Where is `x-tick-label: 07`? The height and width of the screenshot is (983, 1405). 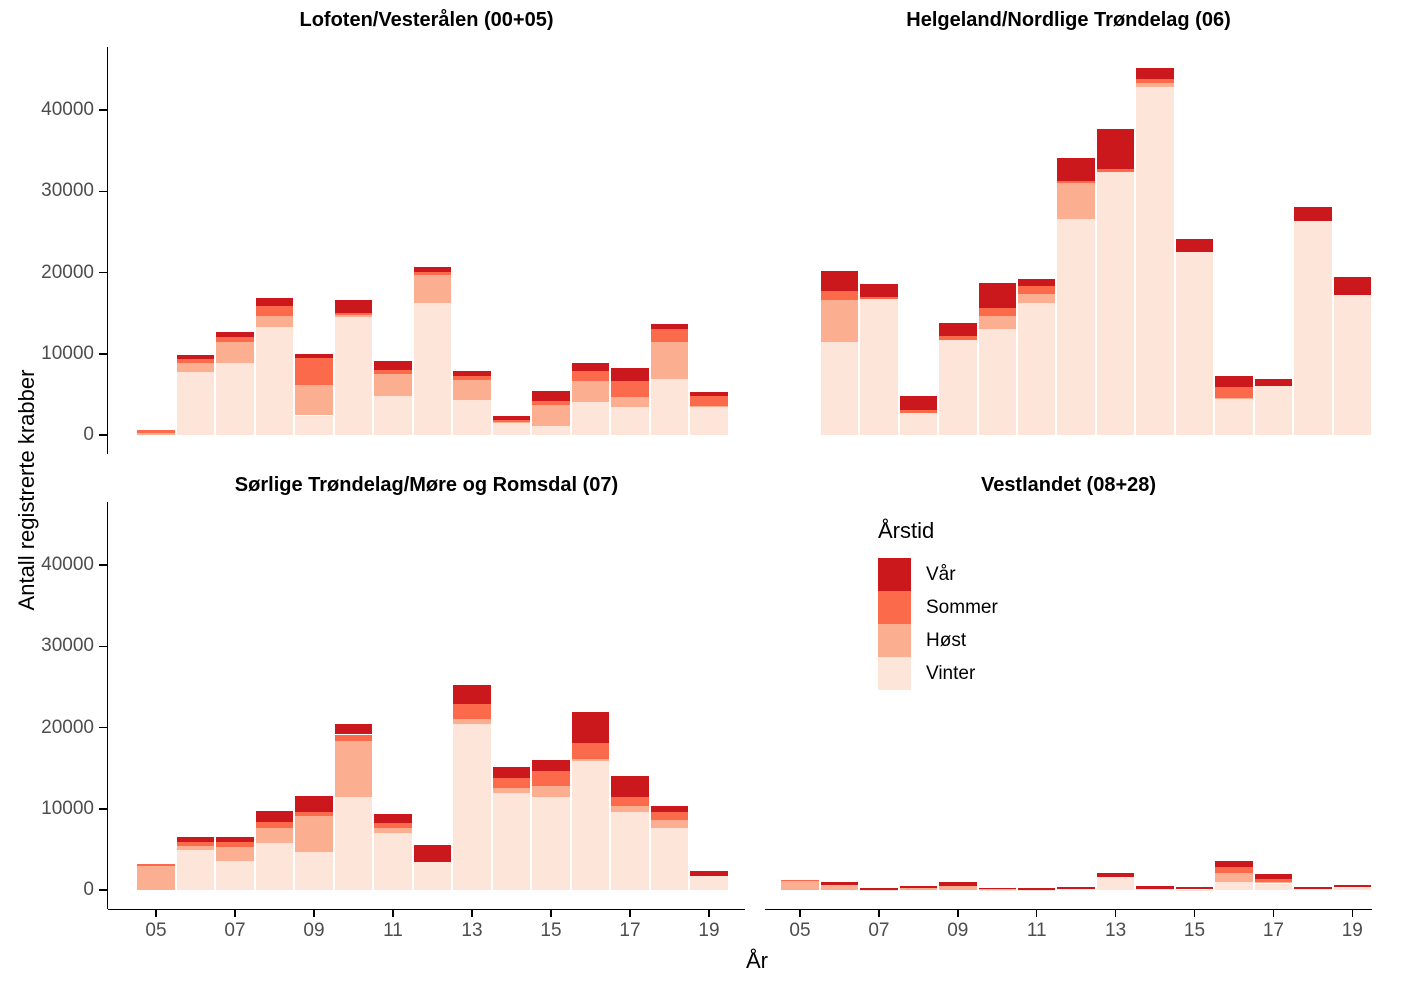 x-tick-label: 07 is located at coordinates (879, 930).